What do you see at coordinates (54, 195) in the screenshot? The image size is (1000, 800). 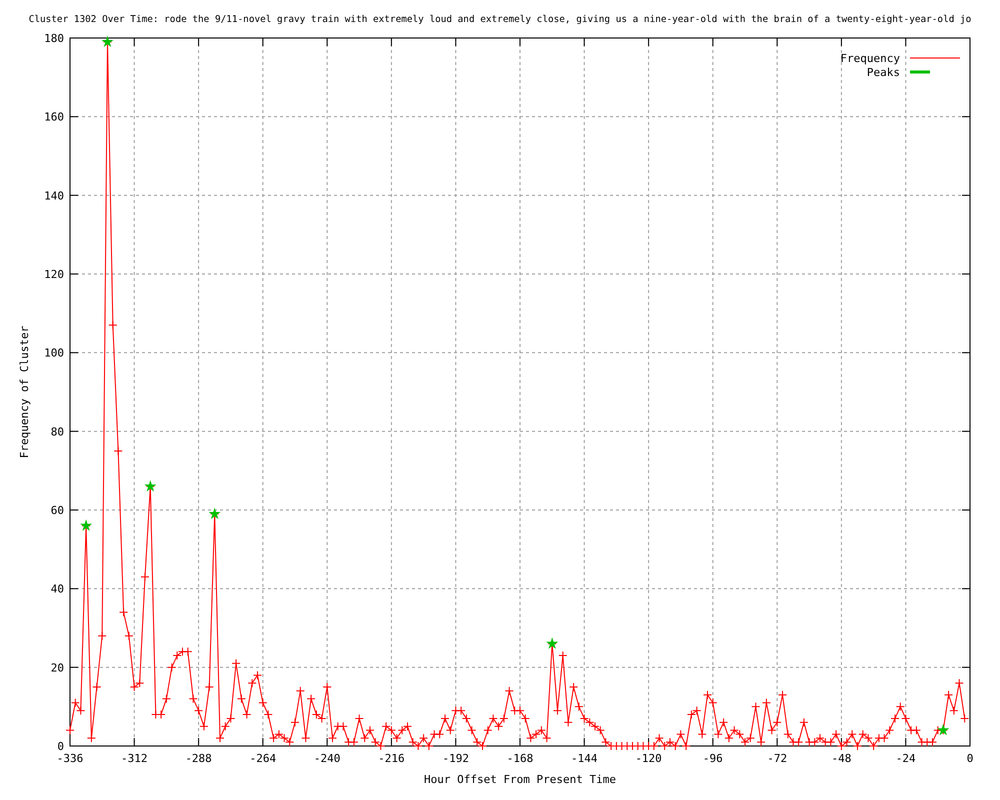 I see `y-tick-label: 140` at bounding box center [54, 195].